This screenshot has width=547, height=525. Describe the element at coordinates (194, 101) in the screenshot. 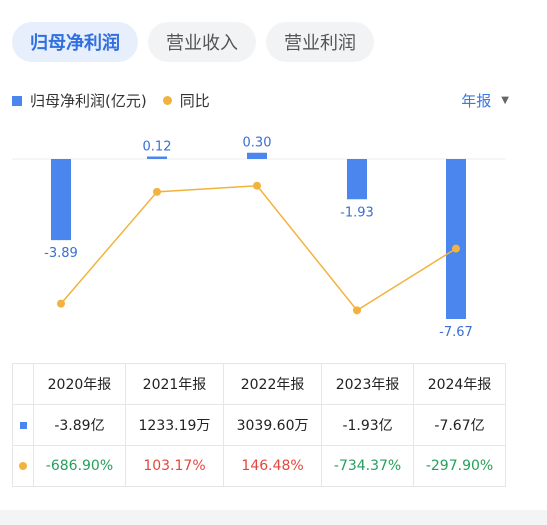

I see `legend-series2-label: 同比` at that location.